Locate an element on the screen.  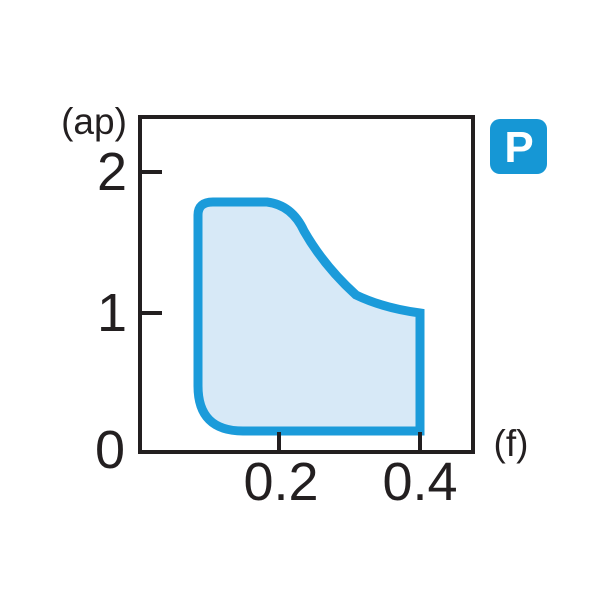
x-axis-label: (f) is located at coordinates (511, 443).